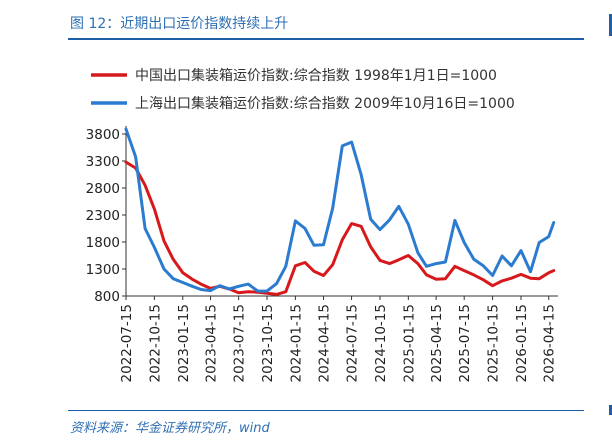 This screenshot has width=612, height=448. Describe the element at coordinates (155, 343) in the screenshot. I see `x-tick-label: 2022-10-15` at that location.